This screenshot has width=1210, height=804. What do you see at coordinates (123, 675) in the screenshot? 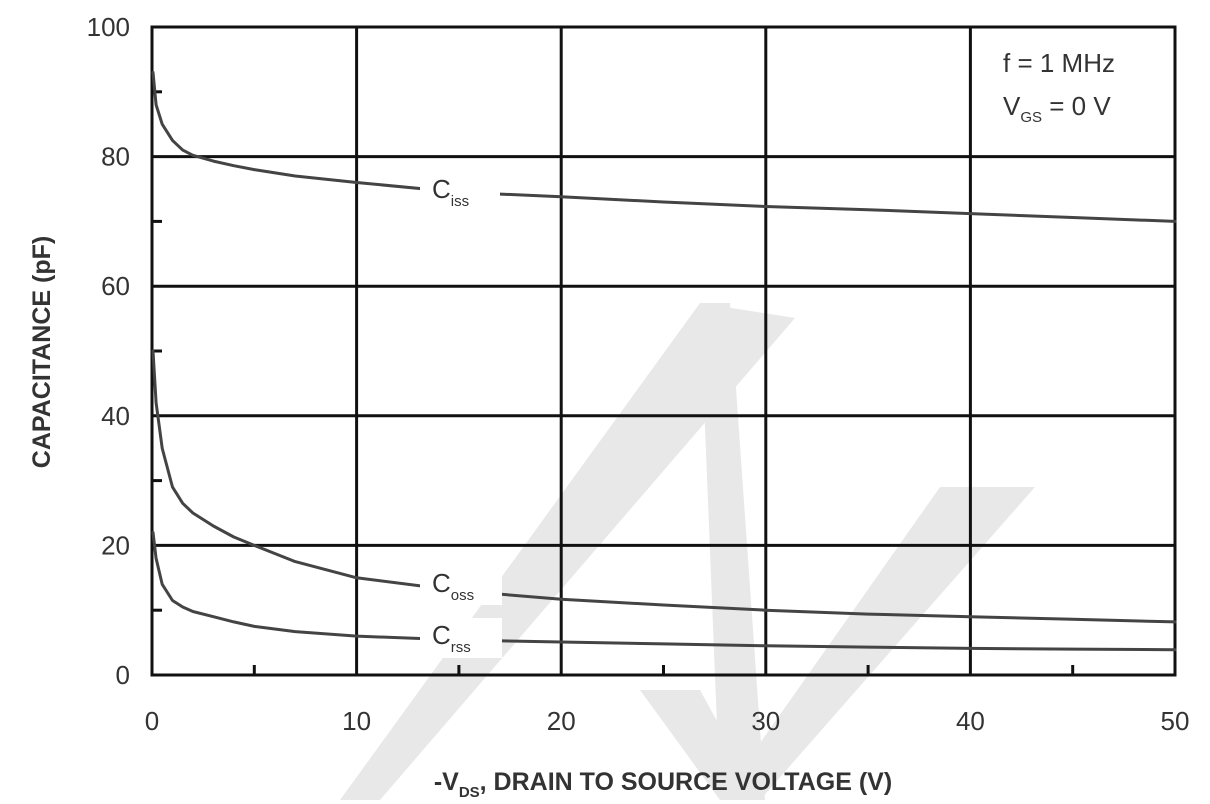
I see `y-tick-label: 0` at bounding box center [123, 675].